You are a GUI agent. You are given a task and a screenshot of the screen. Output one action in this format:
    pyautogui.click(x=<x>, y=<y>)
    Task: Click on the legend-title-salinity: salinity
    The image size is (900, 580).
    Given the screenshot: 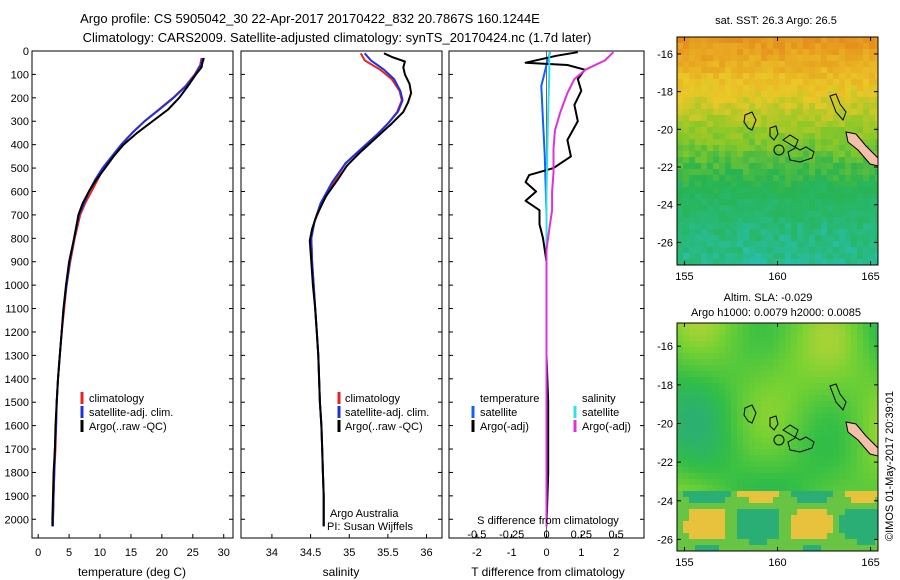 What is the action you would take?
    pyautogui.click(x=599, y=399)
    